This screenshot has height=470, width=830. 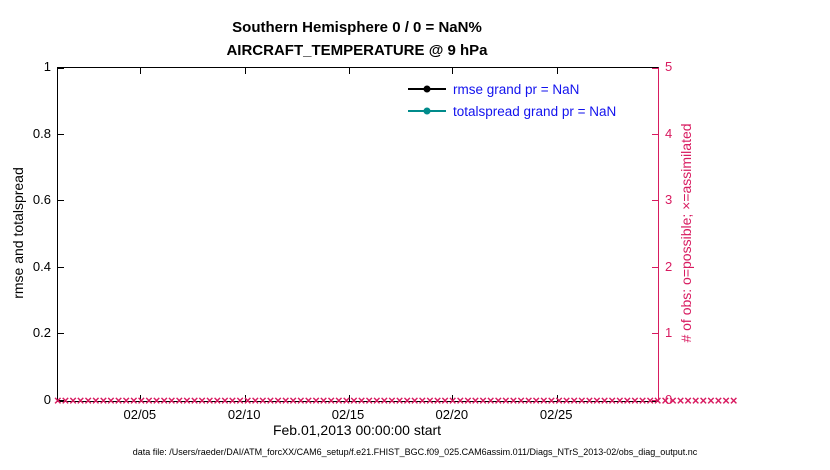 What do you see at coordinates (669, 266) in the screenshot?
I see `y-axis-right-tick-label: 2` at bounding box center [669, 266].